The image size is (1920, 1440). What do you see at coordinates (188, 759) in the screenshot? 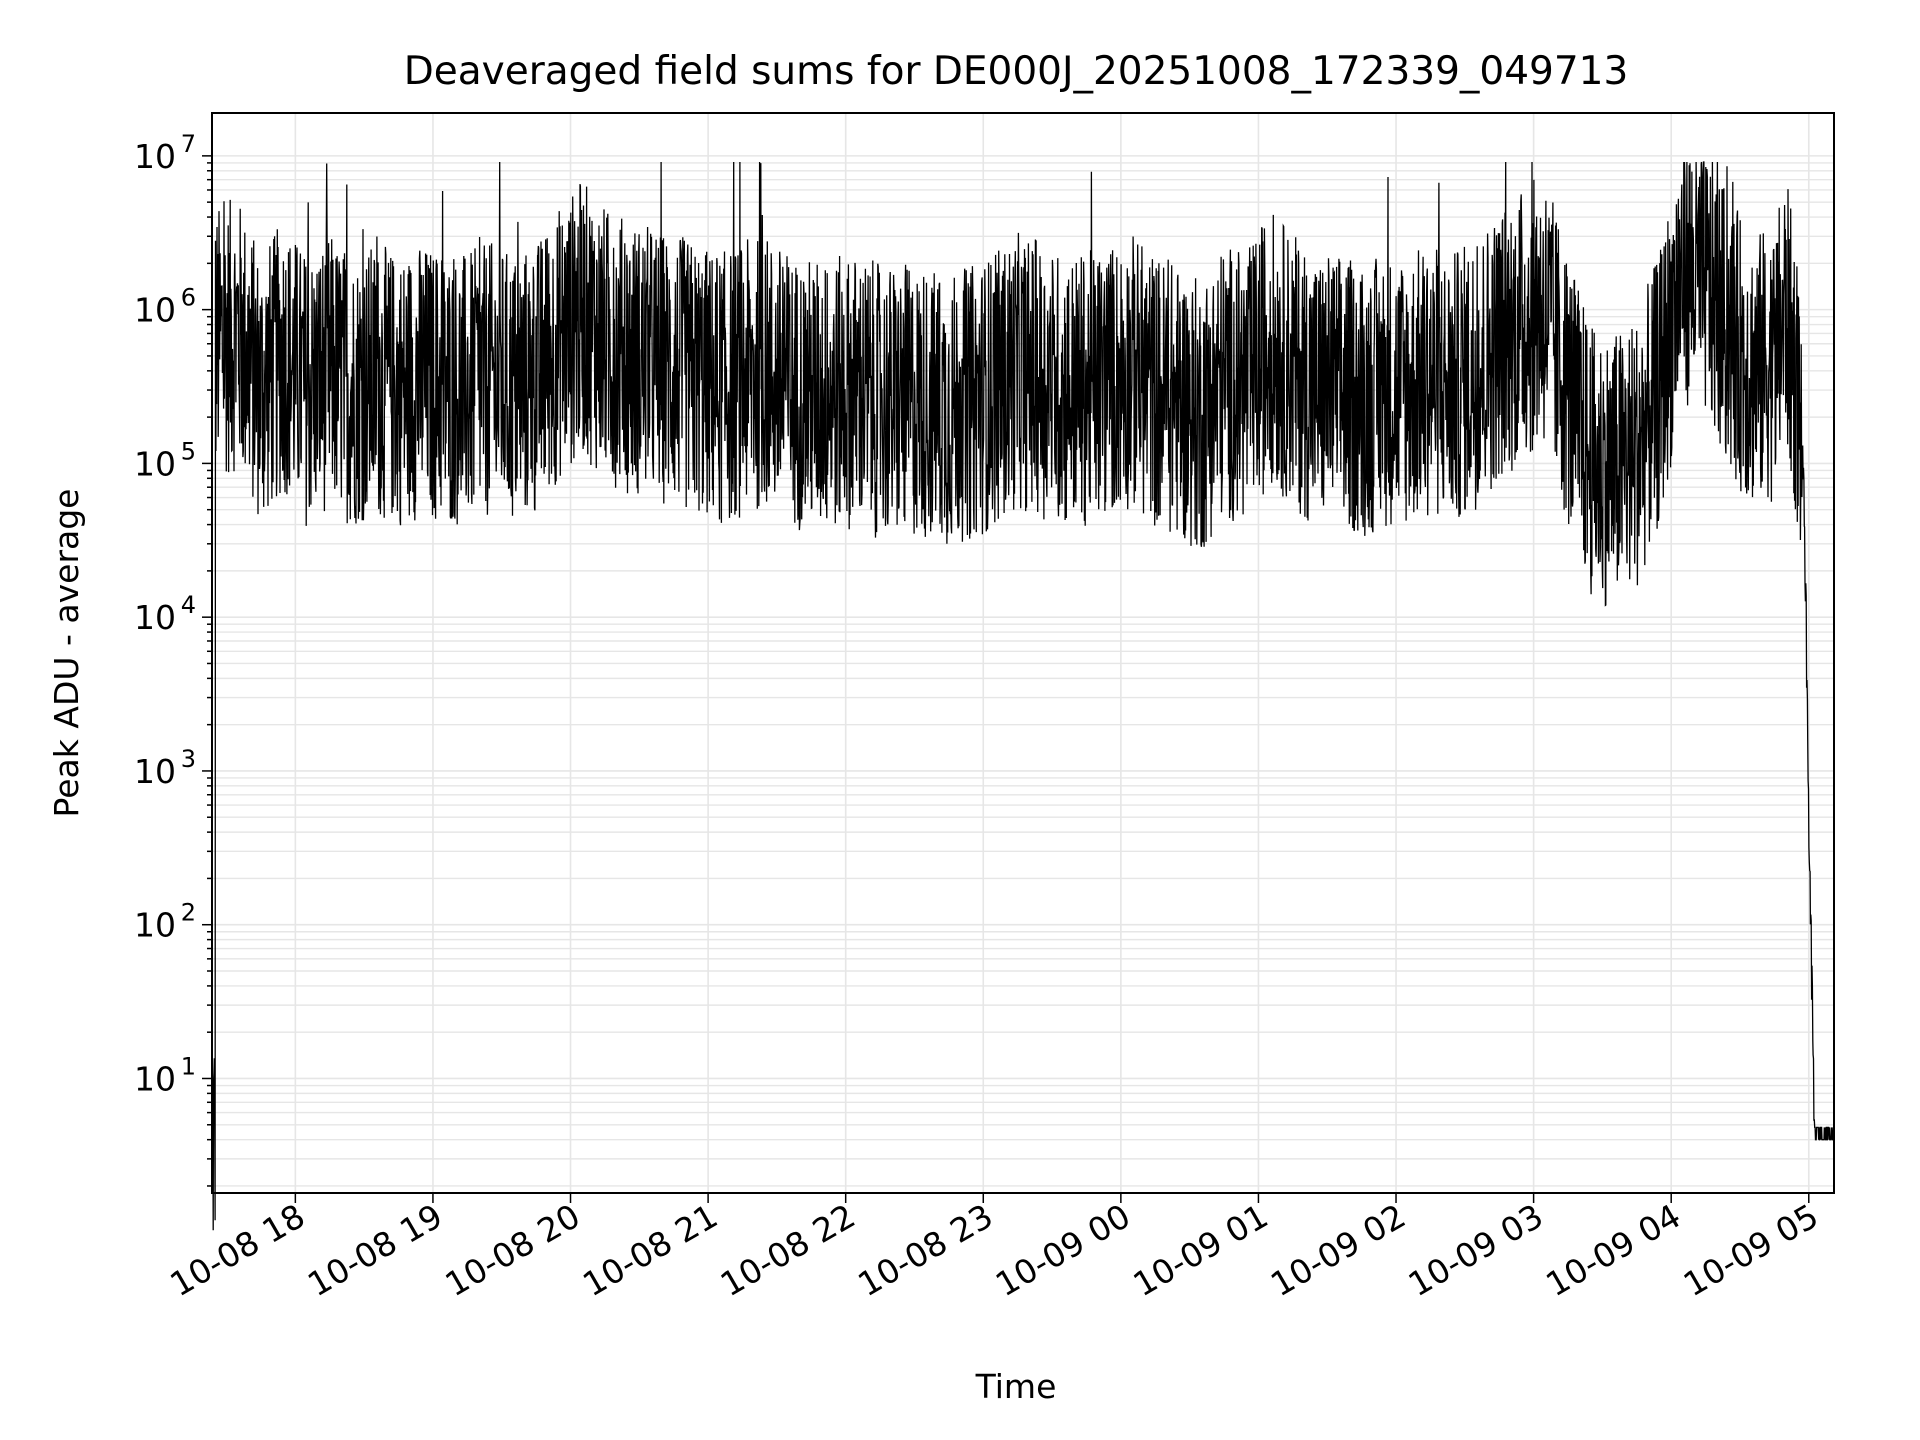
I see `y-tick-exponent: 3` at bounding box center [188, 759].